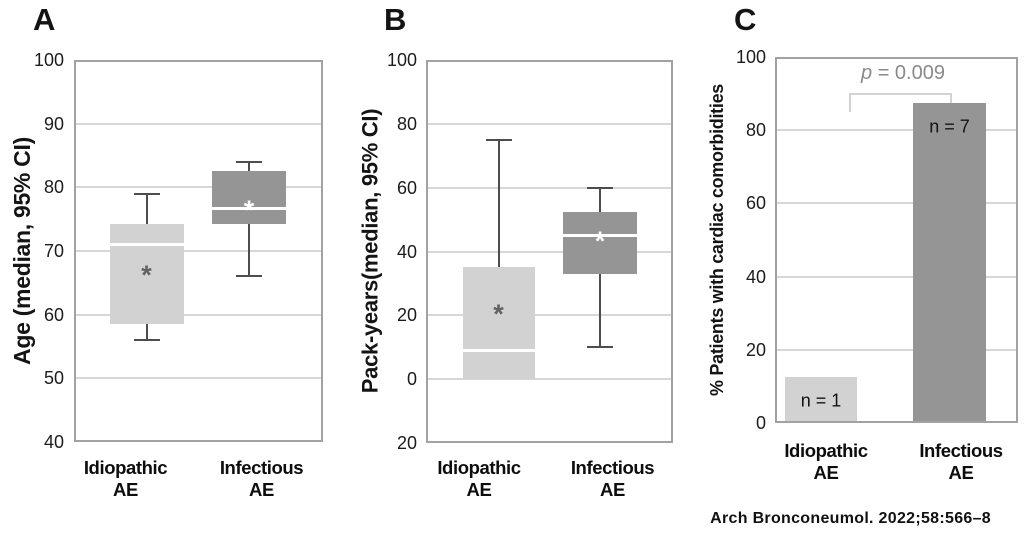 This screenshot has height=548, width=1024. I want to click on panel-letter-b: B, so click(395, 19).